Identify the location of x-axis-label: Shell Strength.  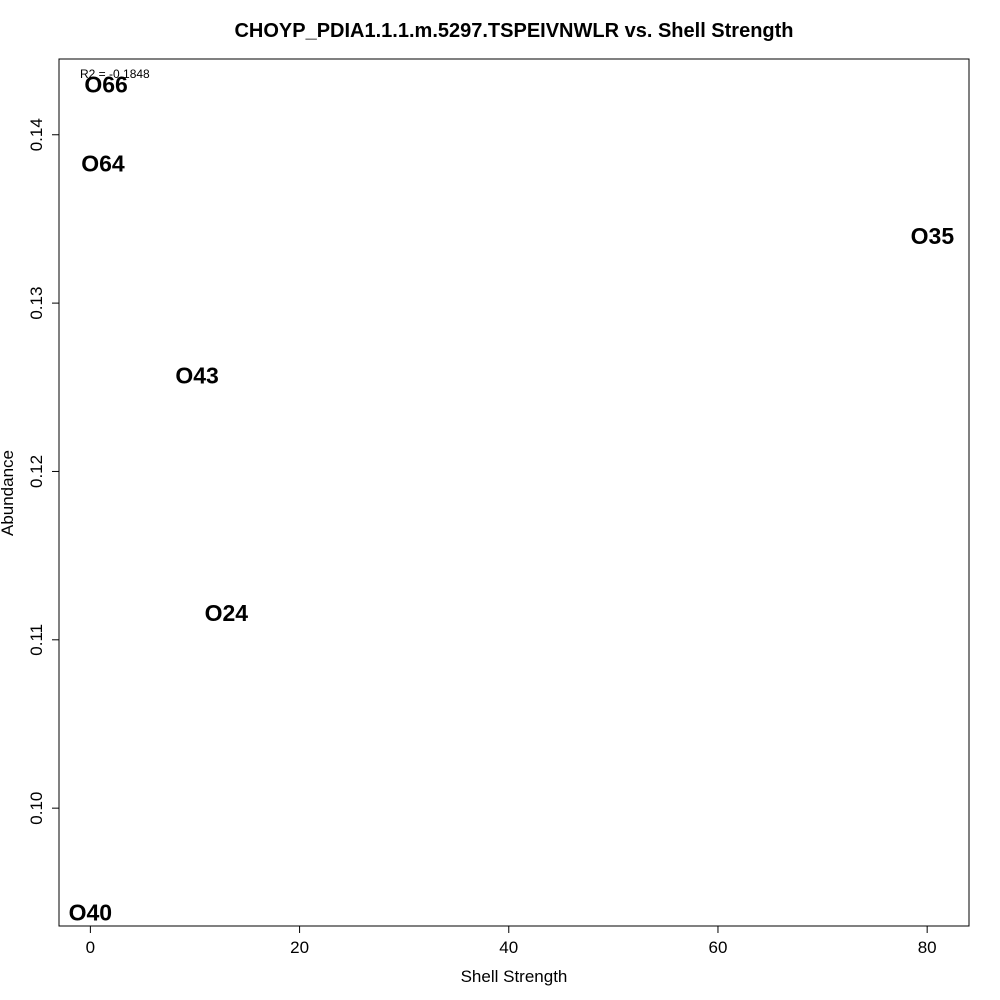
(514, 976).